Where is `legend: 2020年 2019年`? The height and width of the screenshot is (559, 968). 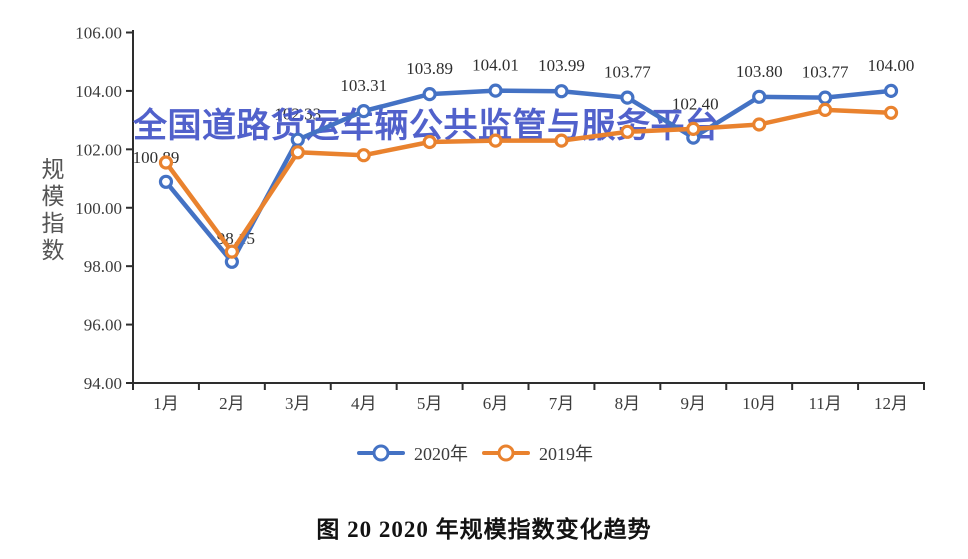
legend: 2020年 2019年 is located at coordinates (475, 453).